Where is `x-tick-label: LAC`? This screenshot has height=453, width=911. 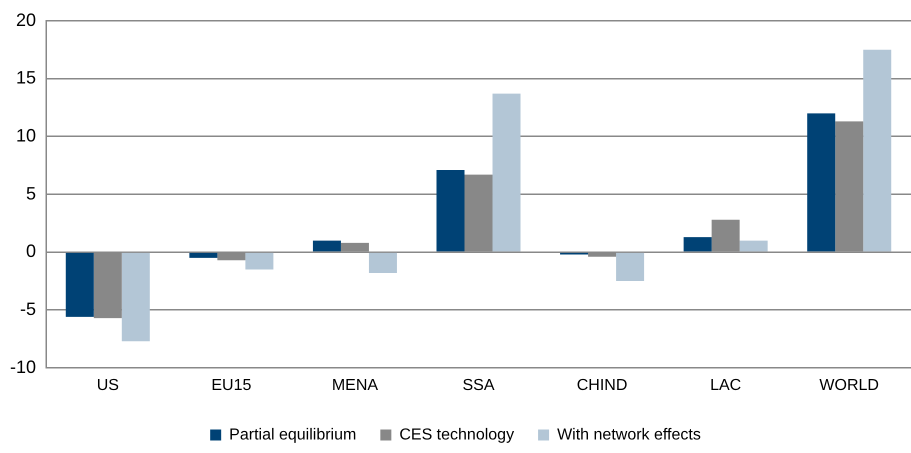 x-tick-label: LAC is located at coordinates (726, 385).